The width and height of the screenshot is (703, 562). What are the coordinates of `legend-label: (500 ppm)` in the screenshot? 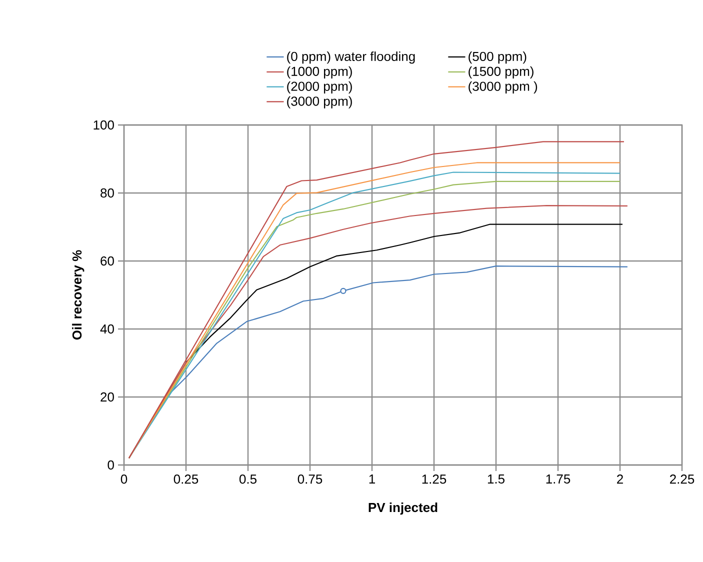 It's located at (497, 58).